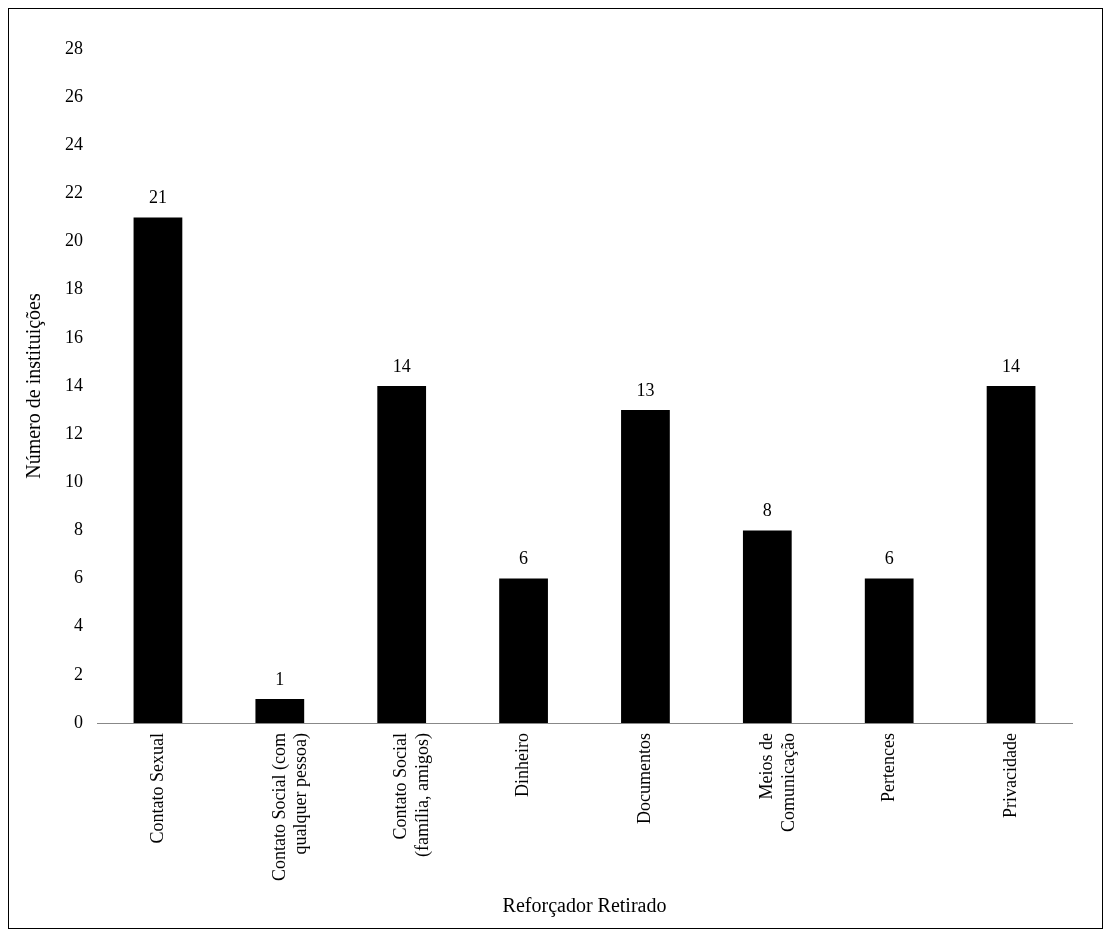 The height and width of the screenshot is (939, 1113). What do you see at coordinates (767, 510) in the screenshot?
I see `data-label: 8` at bounding box center [767, 510].